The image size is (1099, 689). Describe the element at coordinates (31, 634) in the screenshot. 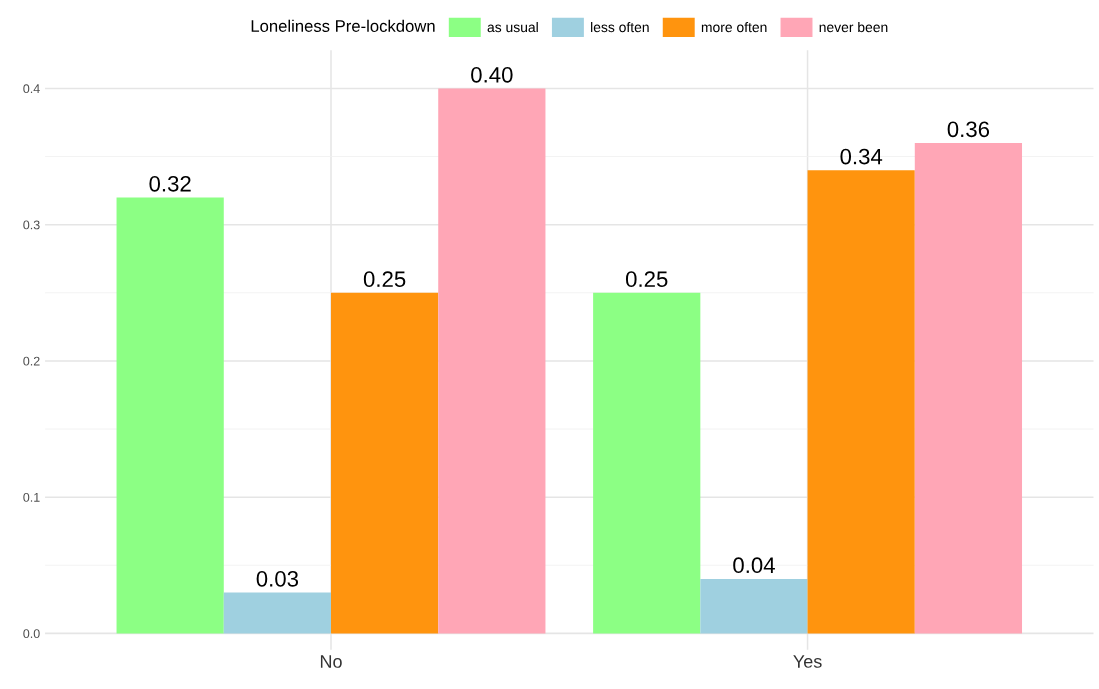

I see `y-tick-label: 0.0` at that location.